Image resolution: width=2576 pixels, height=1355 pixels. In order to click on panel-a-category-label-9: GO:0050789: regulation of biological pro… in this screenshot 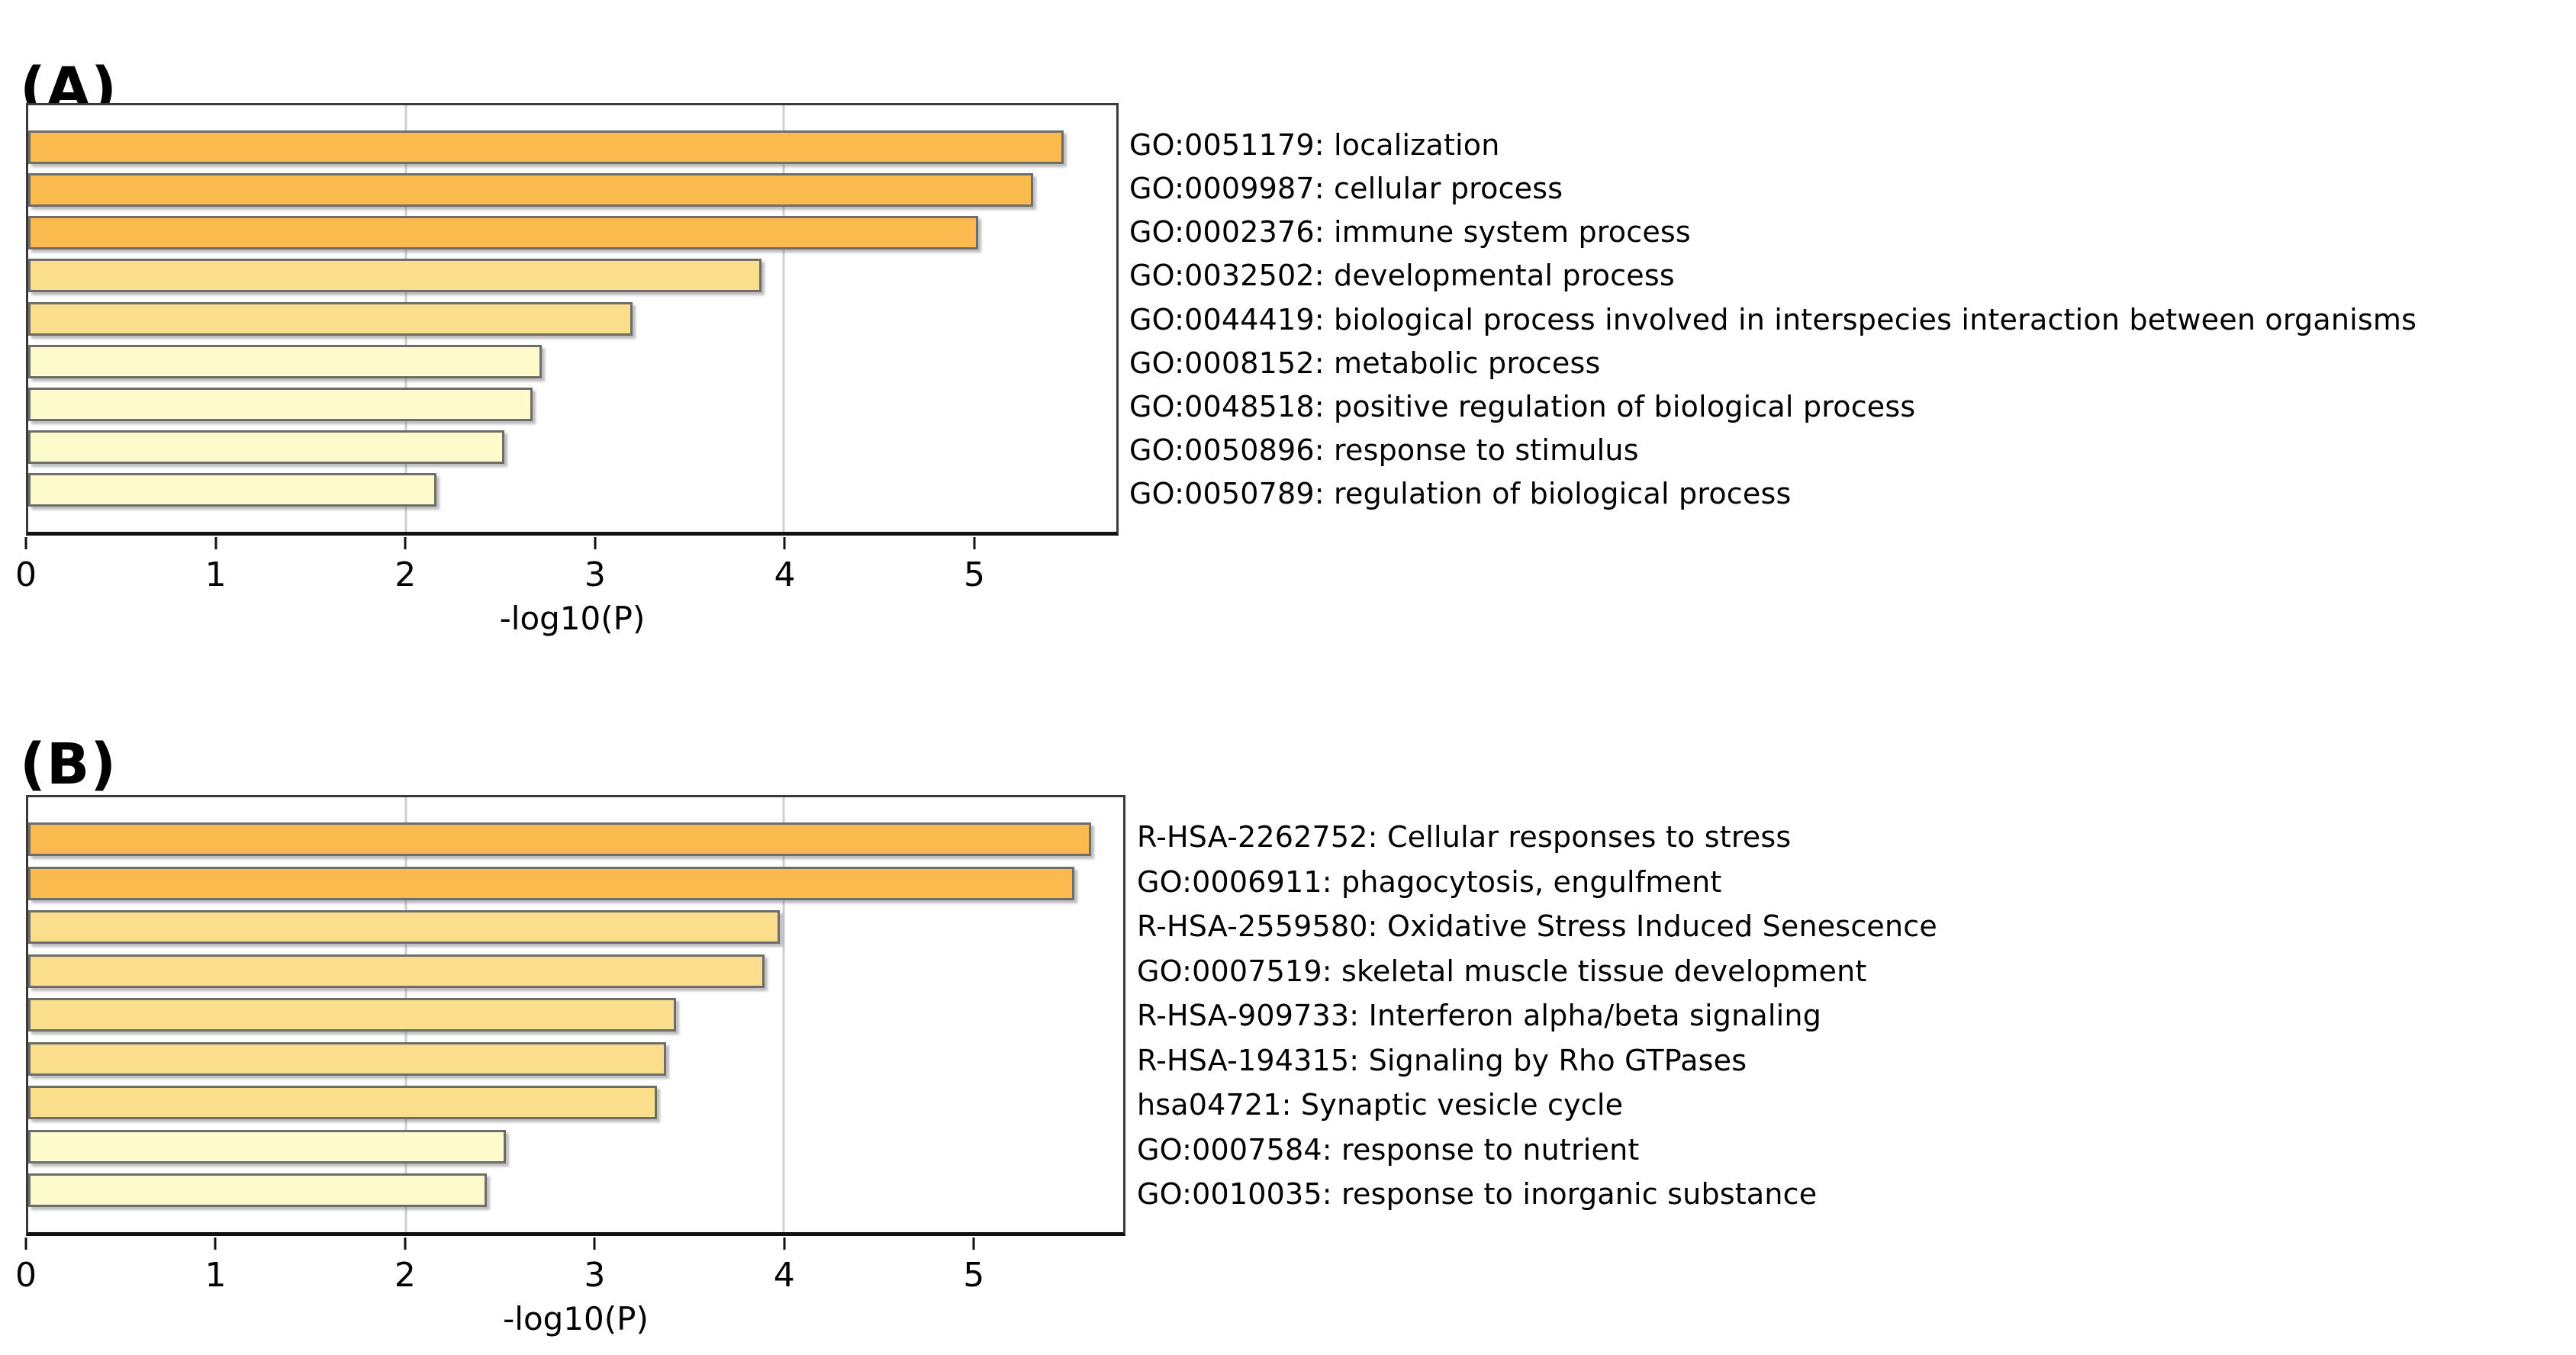, I will do `click(1460, 493)`.